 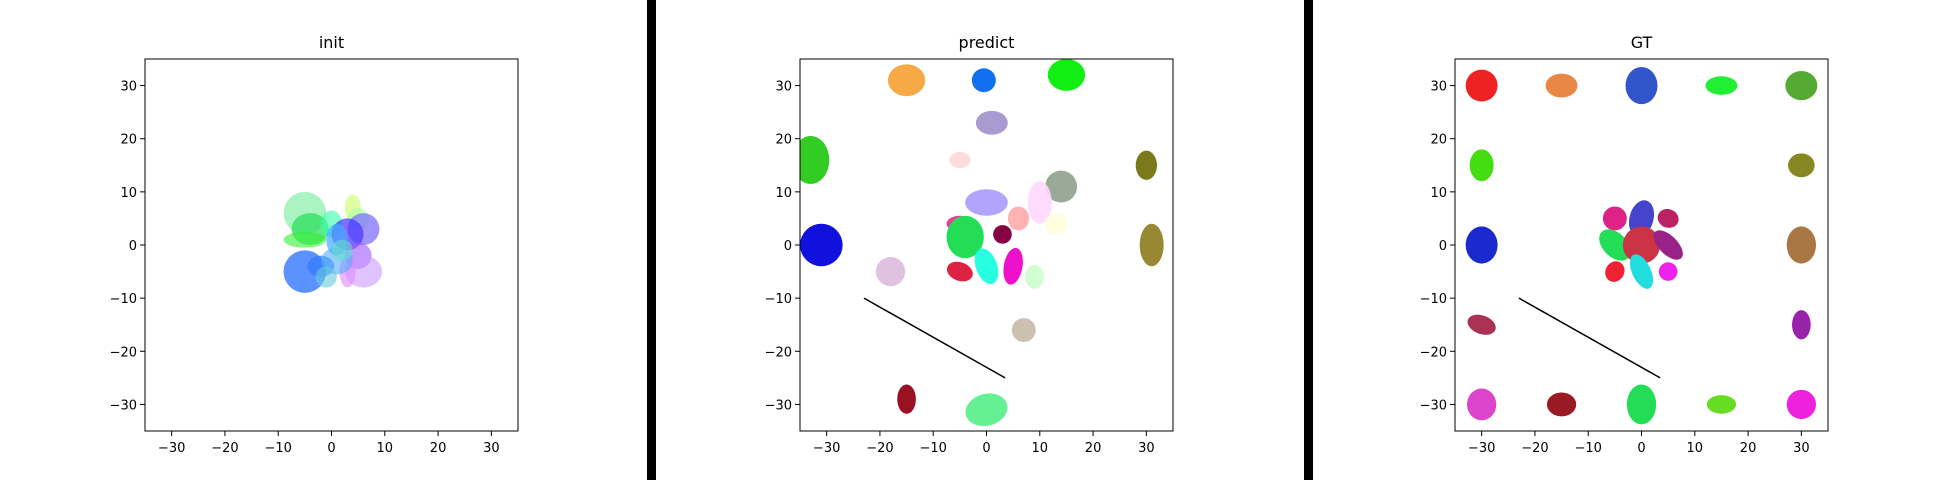 What do you see at coordinates (1642, 42) in the screenshot?
I see `subplot-title: GT` at bounding box center [1642, 42].